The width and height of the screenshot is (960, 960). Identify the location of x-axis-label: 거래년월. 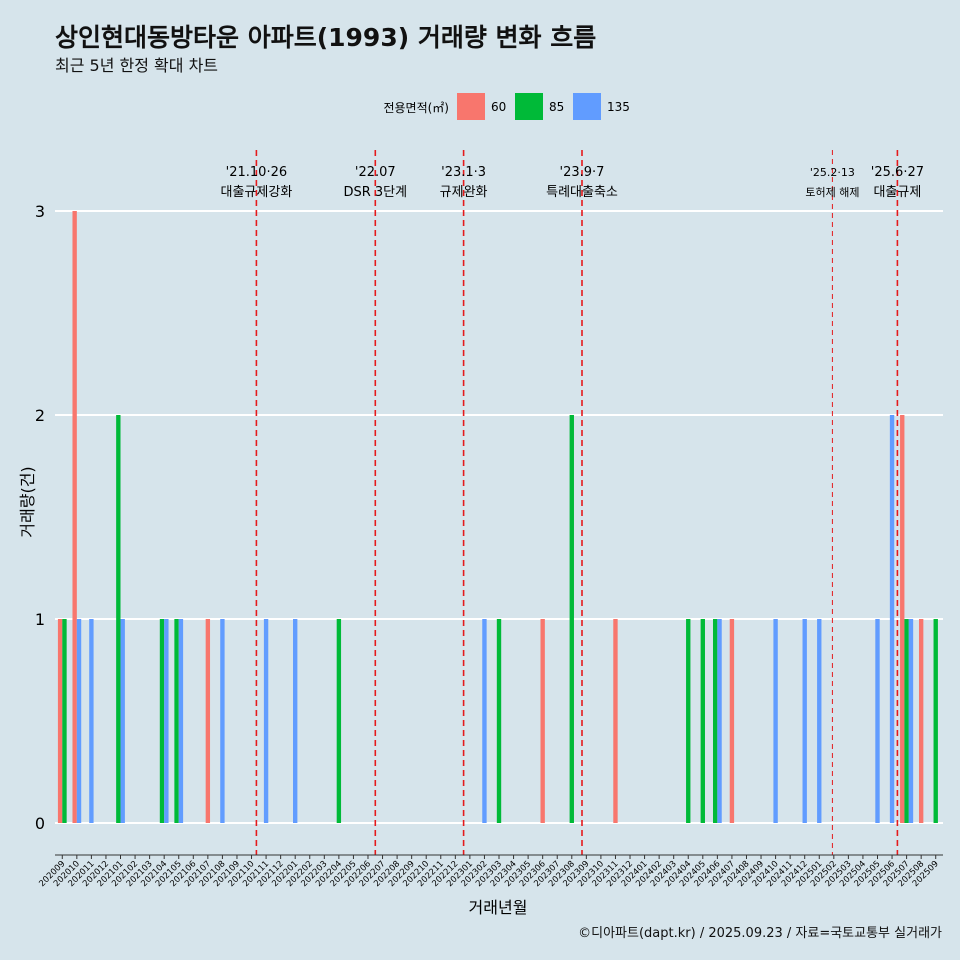
(498, 907).